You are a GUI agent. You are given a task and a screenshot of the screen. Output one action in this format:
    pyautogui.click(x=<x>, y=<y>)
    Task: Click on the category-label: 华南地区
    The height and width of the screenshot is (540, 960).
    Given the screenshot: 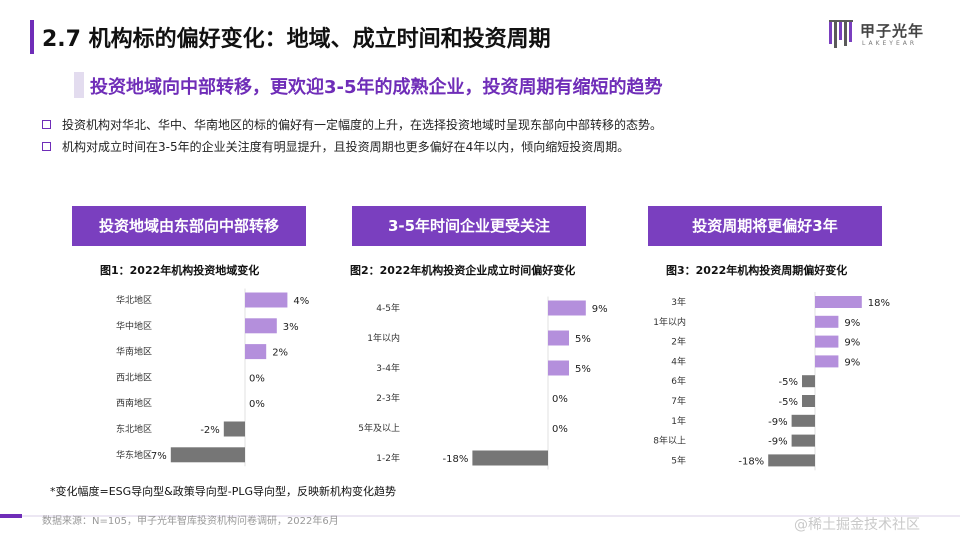 What is the action you would take?
    pyautogui.click(x=134, y=352)
    